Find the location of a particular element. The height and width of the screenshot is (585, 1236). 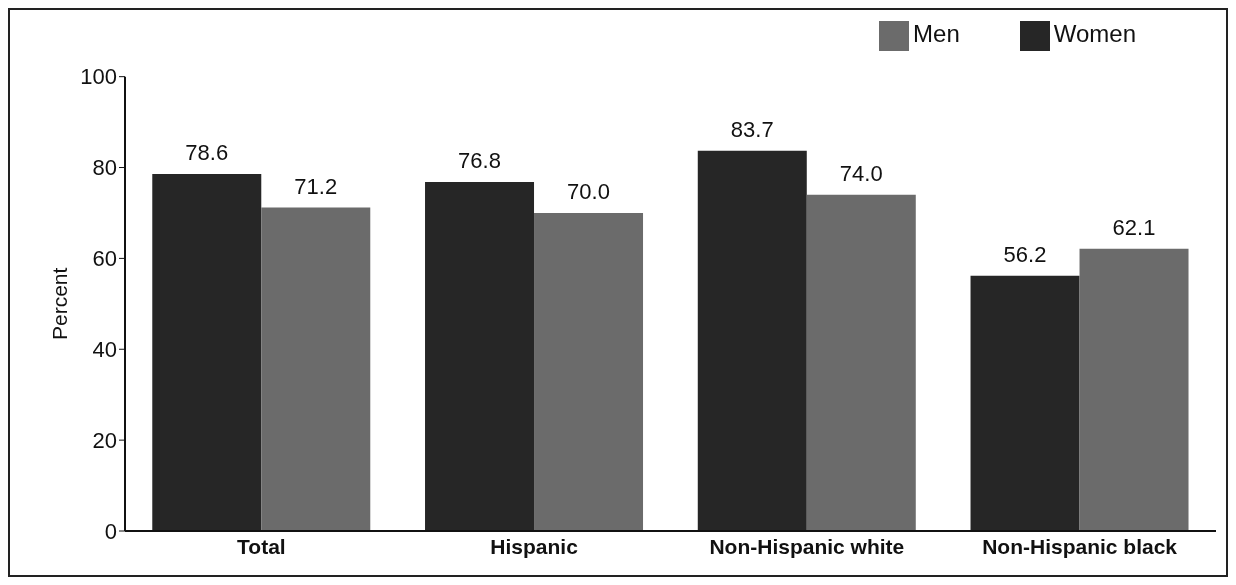

data-label: 71.2 is located at coordinates (316, 186).